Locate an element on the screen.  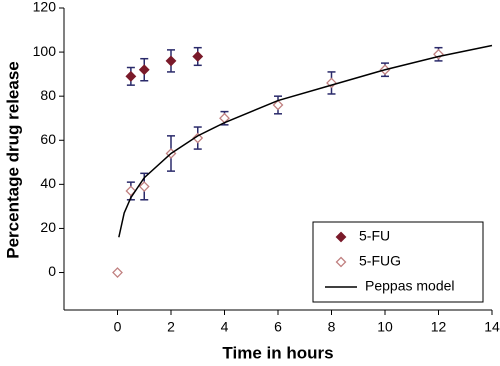
y-tick-label: 120 is located at coordinates (45, 7).